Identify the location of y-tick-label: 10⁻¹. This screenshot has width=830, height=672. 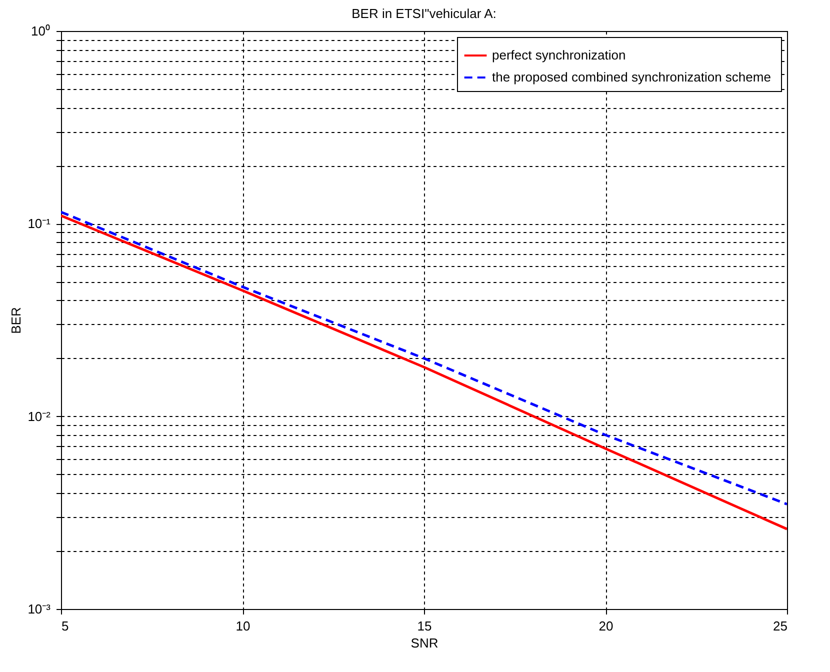
(40, 224).